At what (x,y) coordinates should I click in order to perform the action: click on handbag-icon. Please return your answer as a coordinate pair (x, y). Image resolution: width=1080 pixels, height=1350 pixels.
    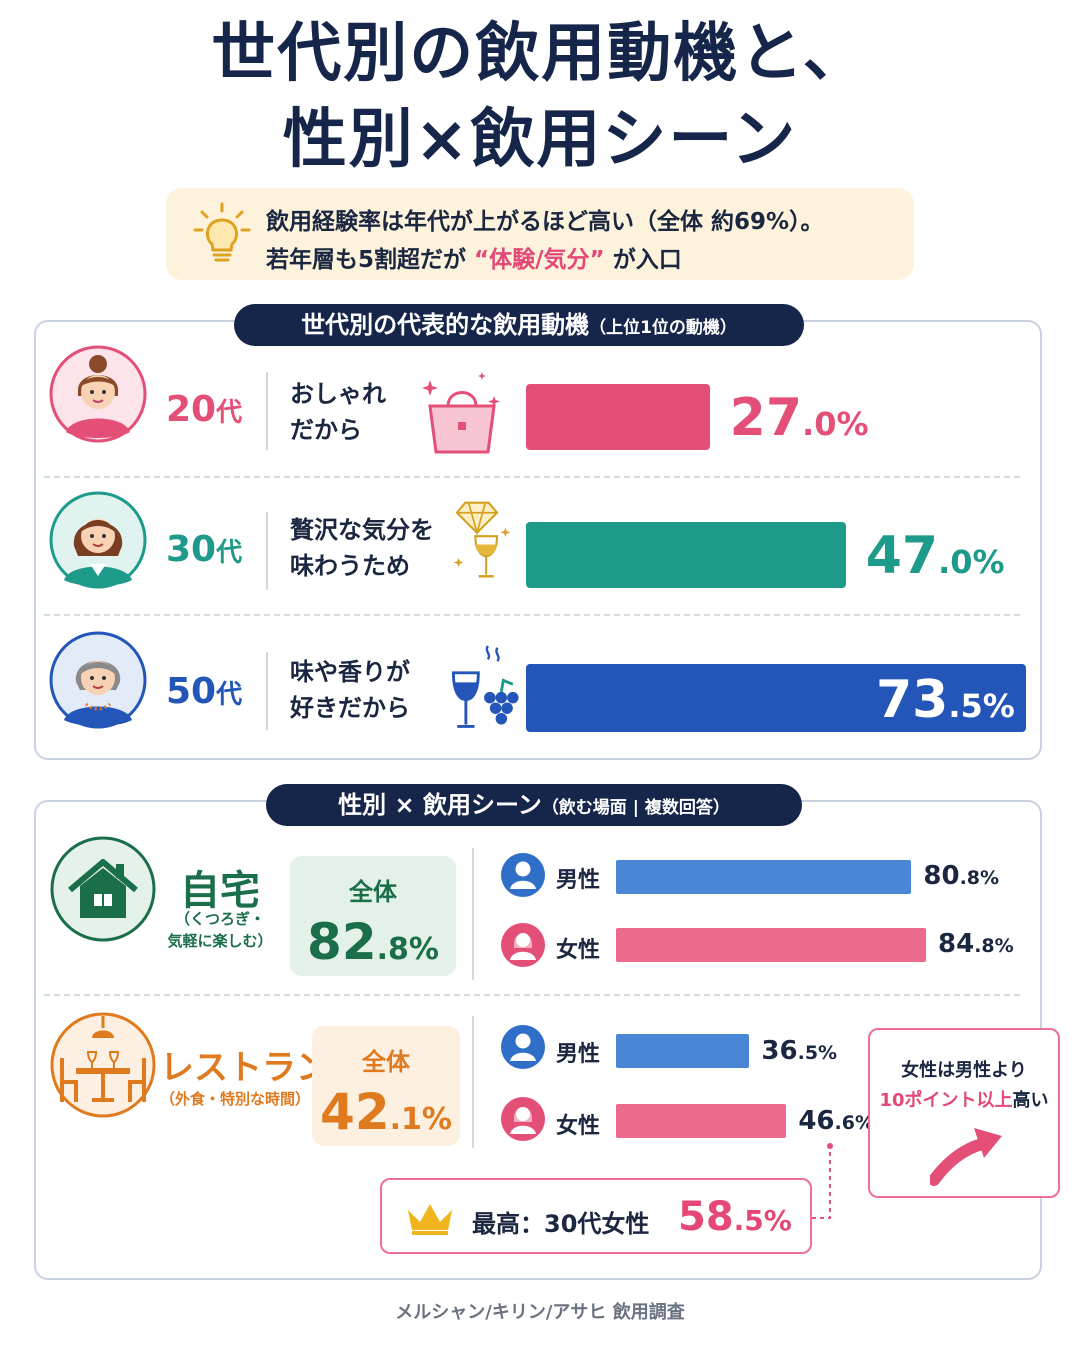
    Looking at the image, I should click on (461, 413).